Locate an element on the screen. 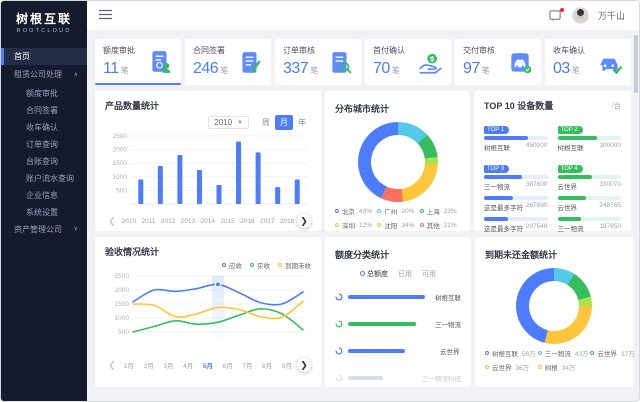  stat-card-首付确认: 首付确认 70 笔 $ is located at coordinates (408, 62).